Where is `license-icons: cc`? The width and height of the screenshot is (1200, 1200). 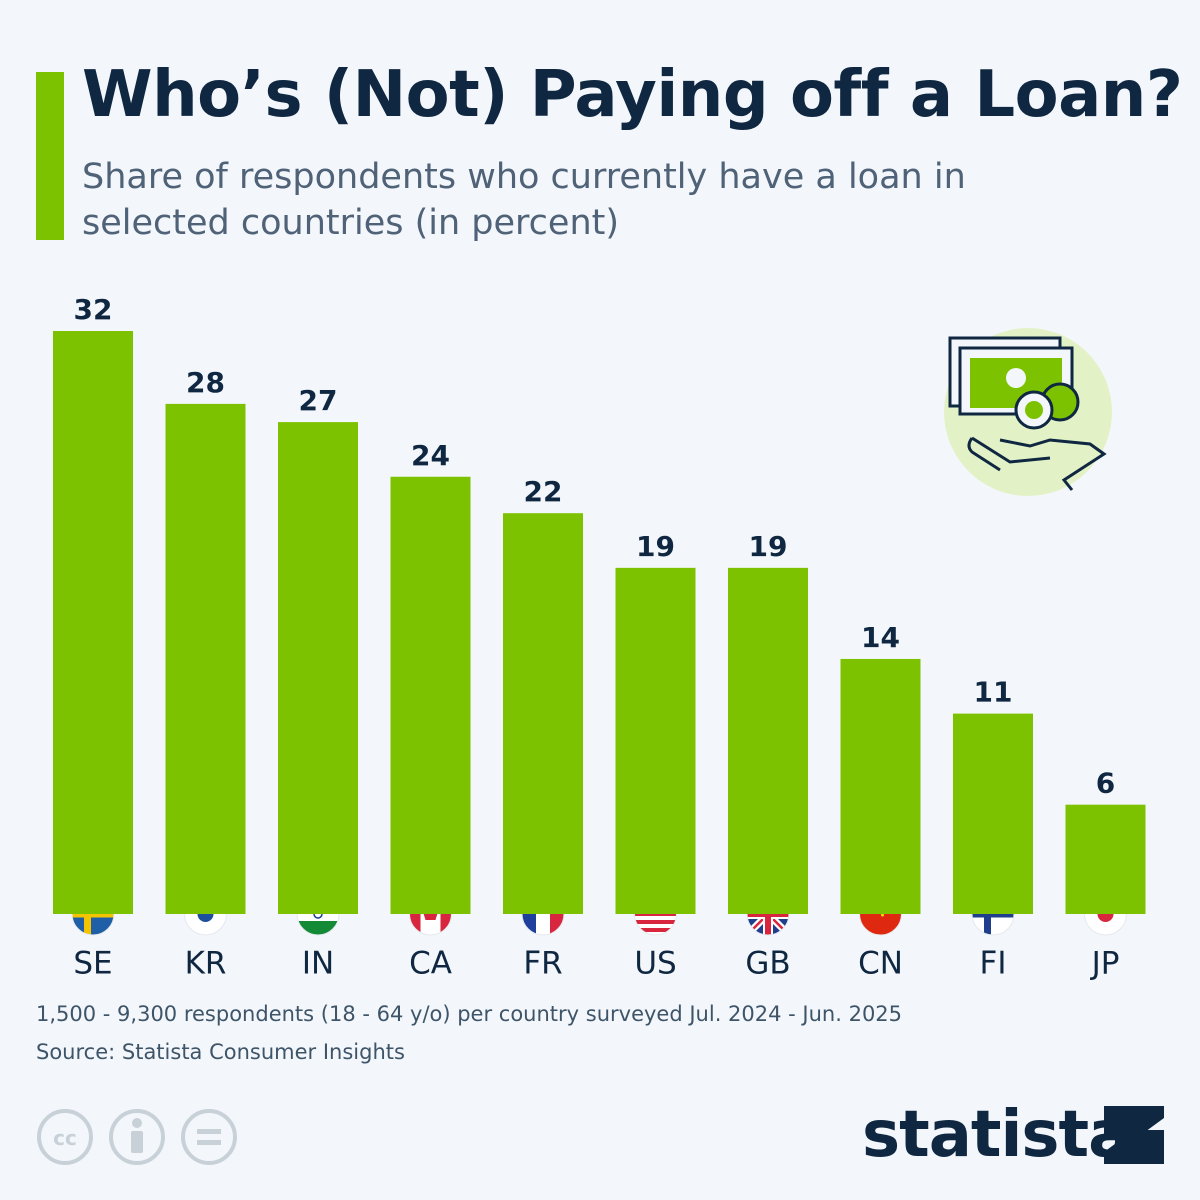
license-icons: cc is located at coordinates (137, 1137).